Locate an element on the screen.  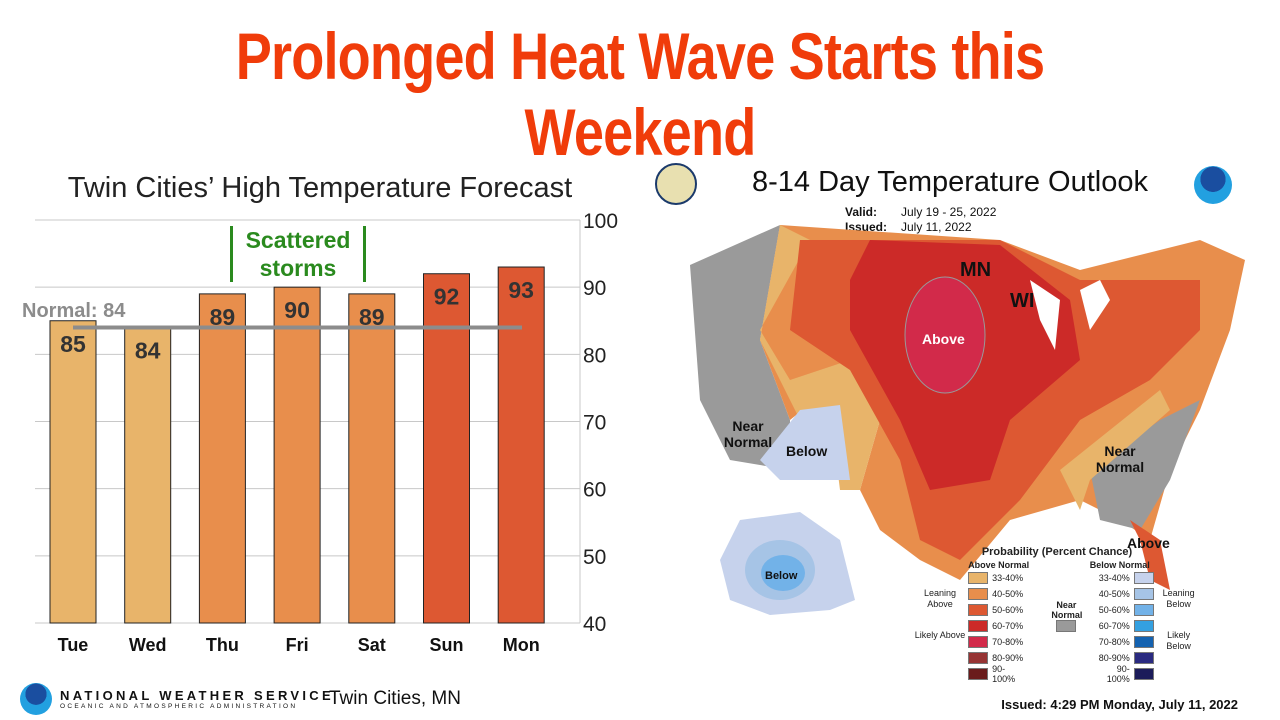
legend-row-below: 90-100% is located at coordinates (1122, 674).